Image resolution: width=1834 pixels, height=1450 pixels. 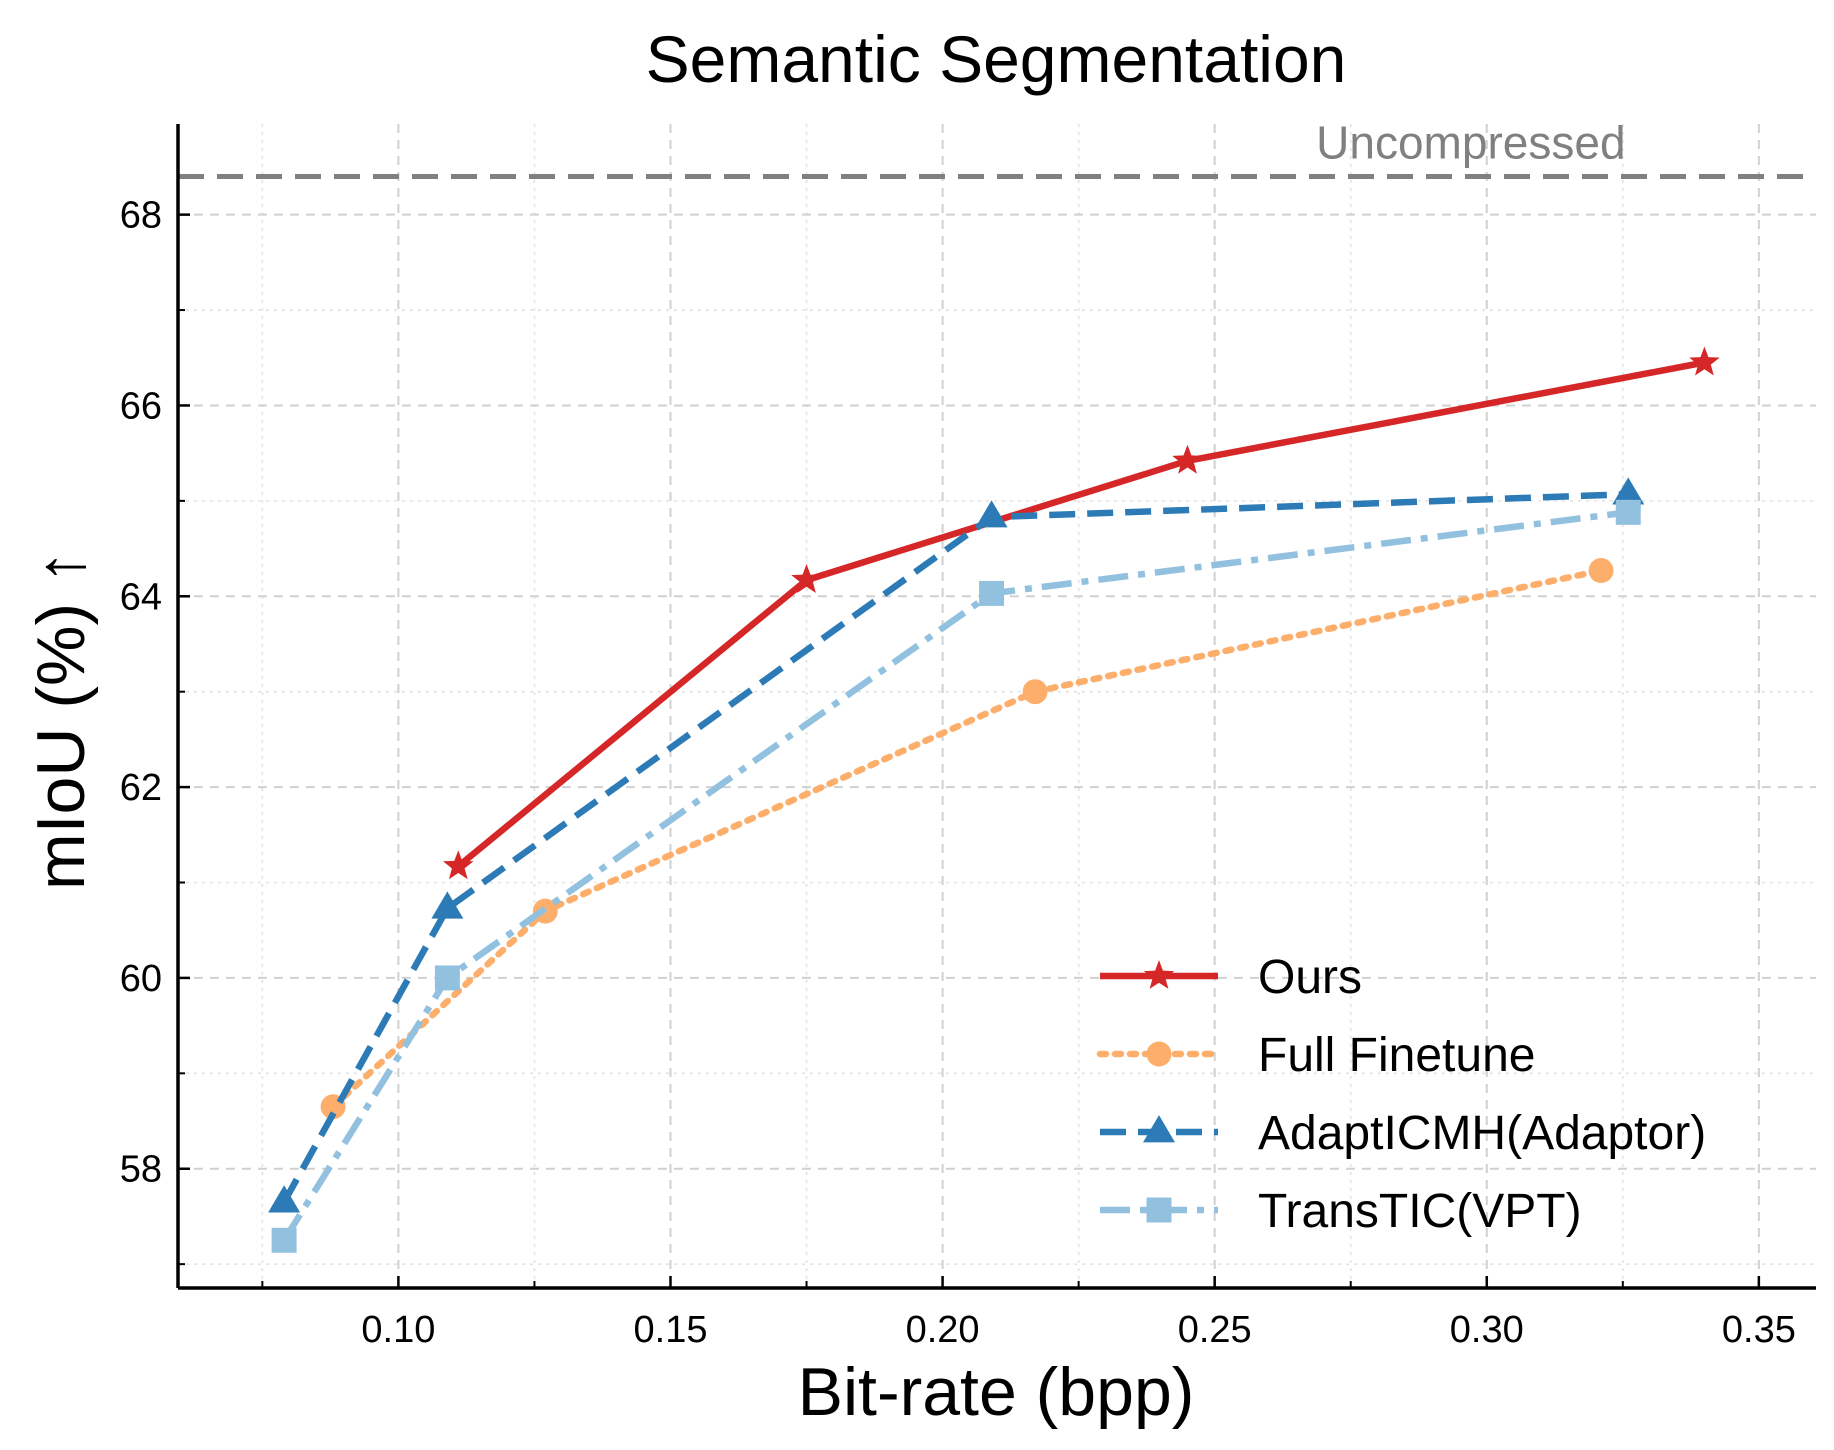 What do you see at coordinates (1420, 1211) in the screenshot?
I see `legend-label-transtic-vpt: TransTIC(VPT)` at bounding box center [1420, 1211].